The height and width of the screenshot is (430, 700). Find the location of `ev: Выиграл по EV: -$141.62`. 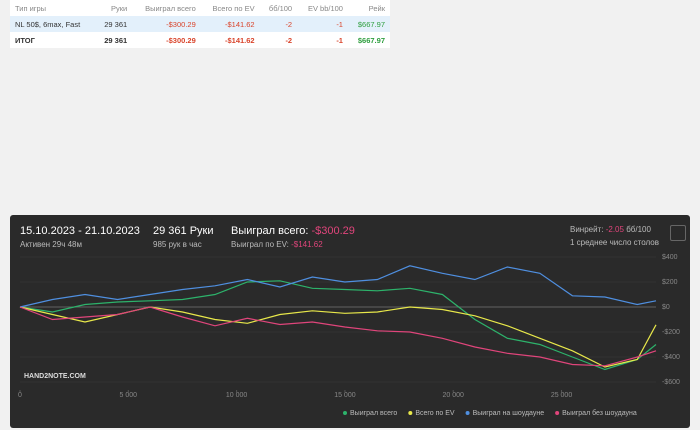

ev: Выиграл по EV: -$141.62 is located at coordinates (277, 244).